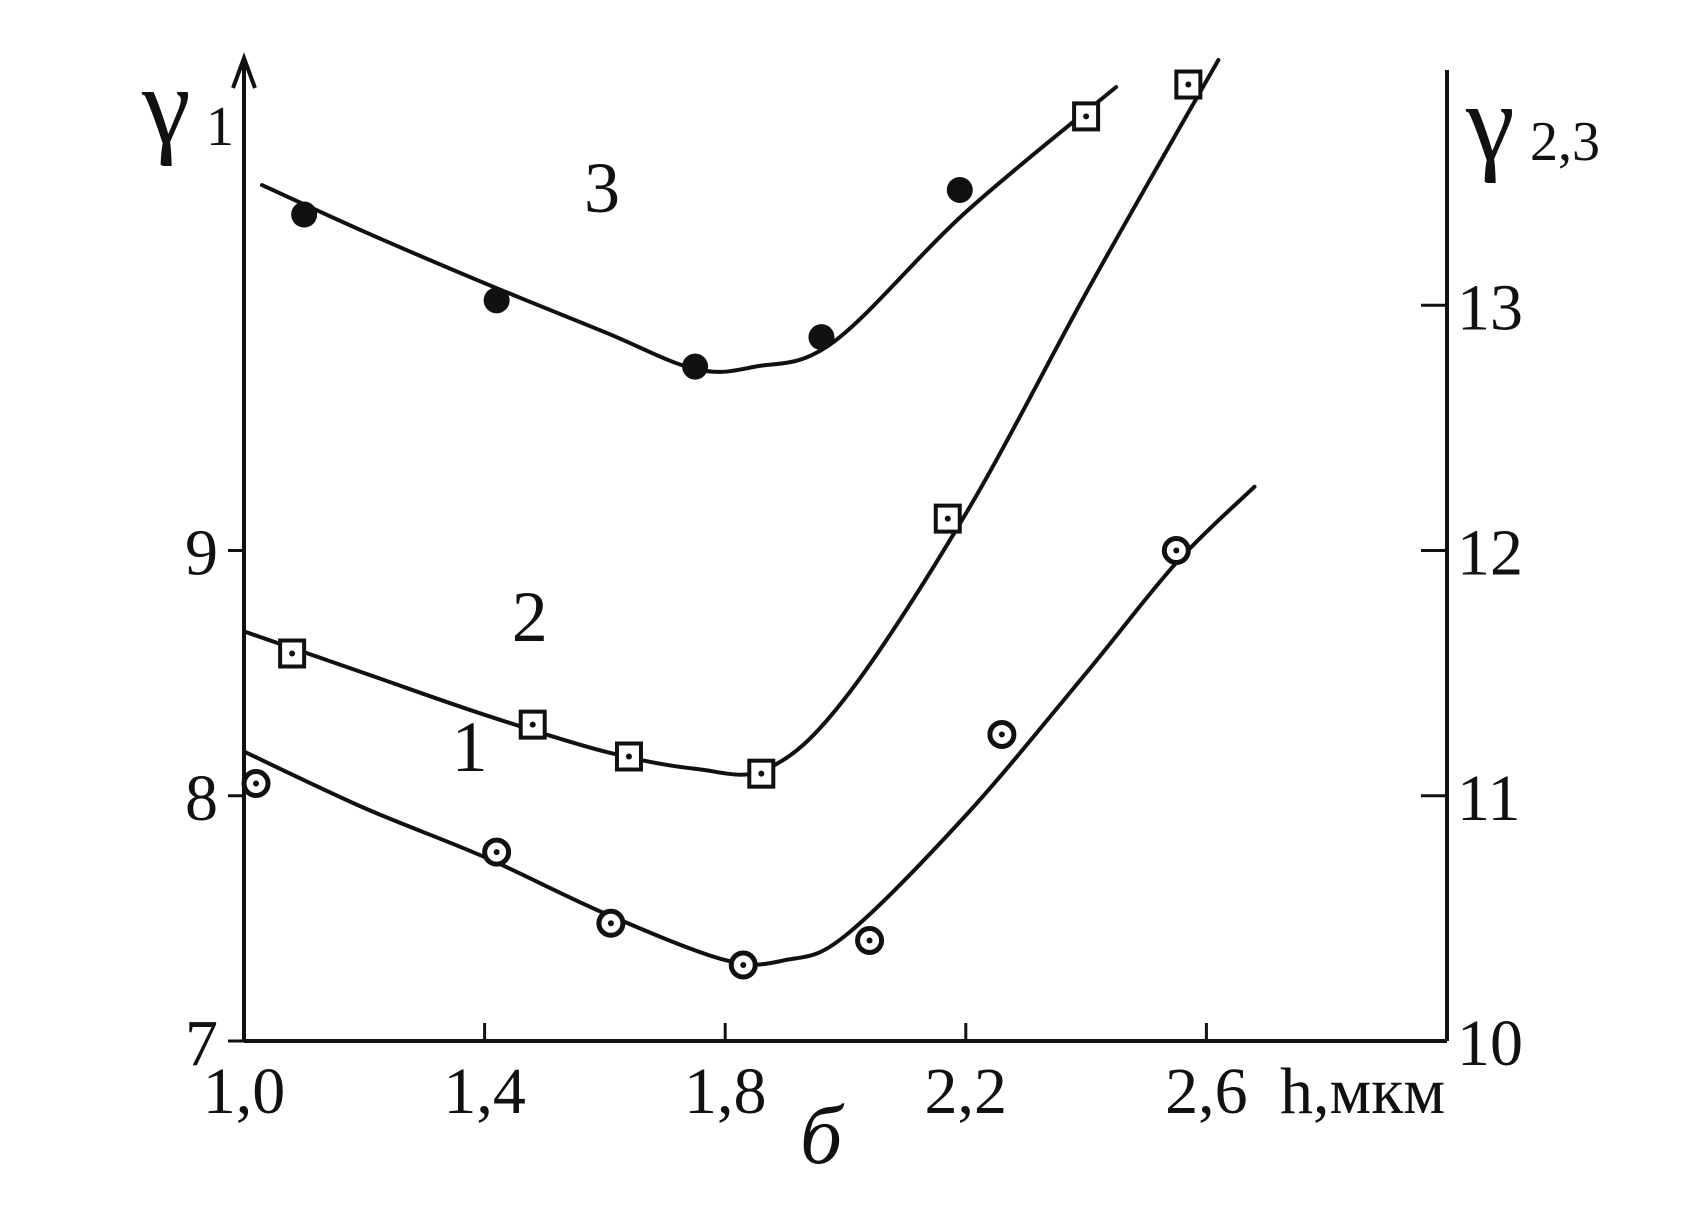  Describe the element at coordinates (166, 106) in the screenshot. I see `left-axis-symbol: γ` at that location.